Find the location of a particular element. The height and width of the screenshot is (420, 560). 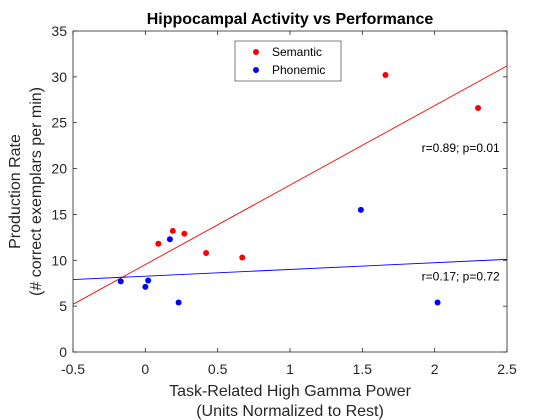

legend-marker-semantic is located at coordinates (256, 52).